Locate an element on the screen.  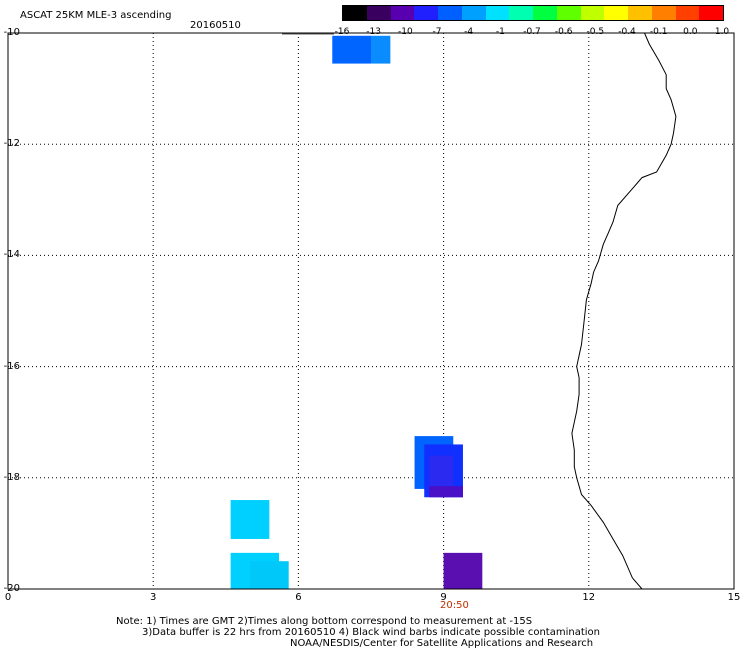
colorbar-label: -13 is located at coordinates (373, 32).